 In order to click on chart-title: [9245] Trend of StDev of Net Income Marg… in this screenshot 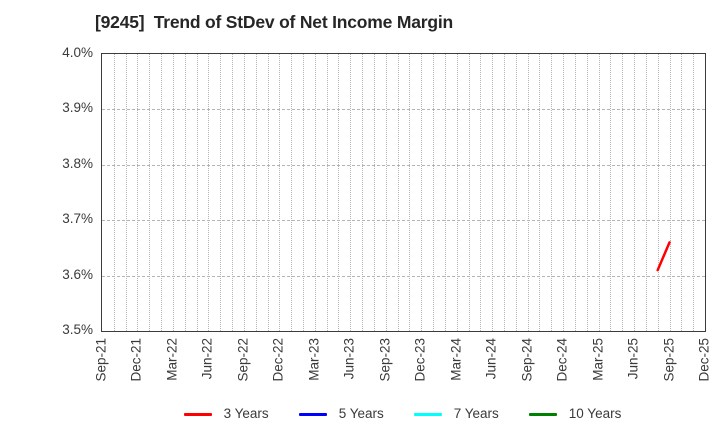, I will do `click(274, 22)`.